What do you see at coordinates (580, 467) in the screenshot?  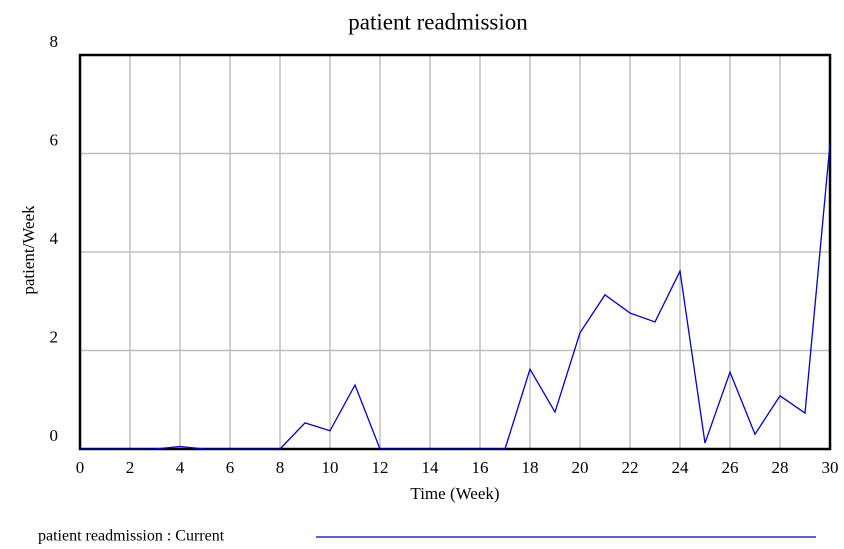 I see `x-tick-label: 20` at bounding box center [580, 467].